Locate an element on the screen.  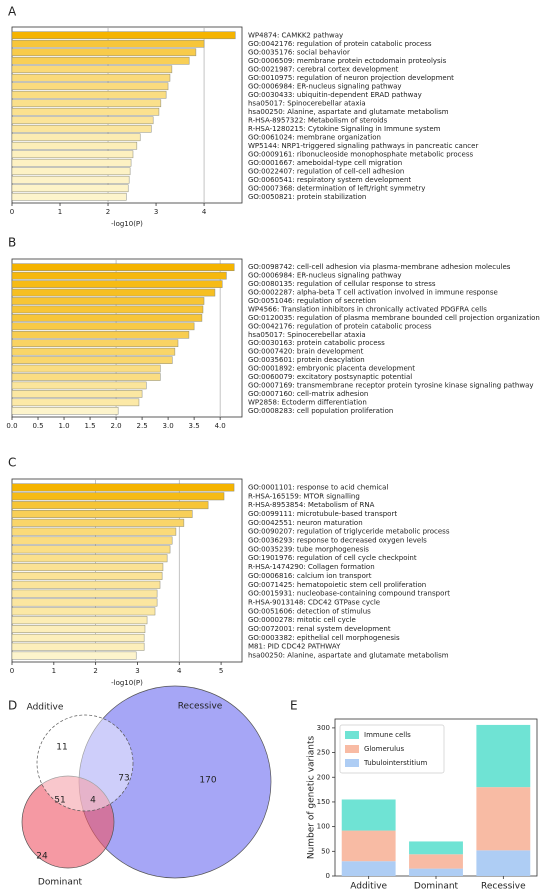
x-tick-label: 5 is located at coordinates (221, 671).